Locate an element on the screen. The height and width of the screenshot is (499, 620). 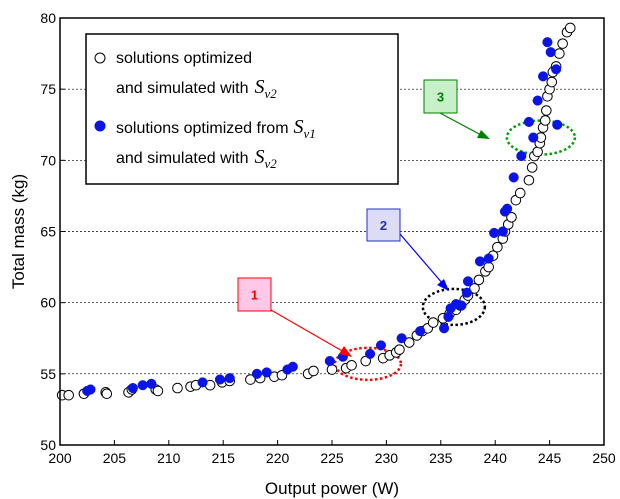
annotation-1-ellipse is located at coordinates (368, 364).